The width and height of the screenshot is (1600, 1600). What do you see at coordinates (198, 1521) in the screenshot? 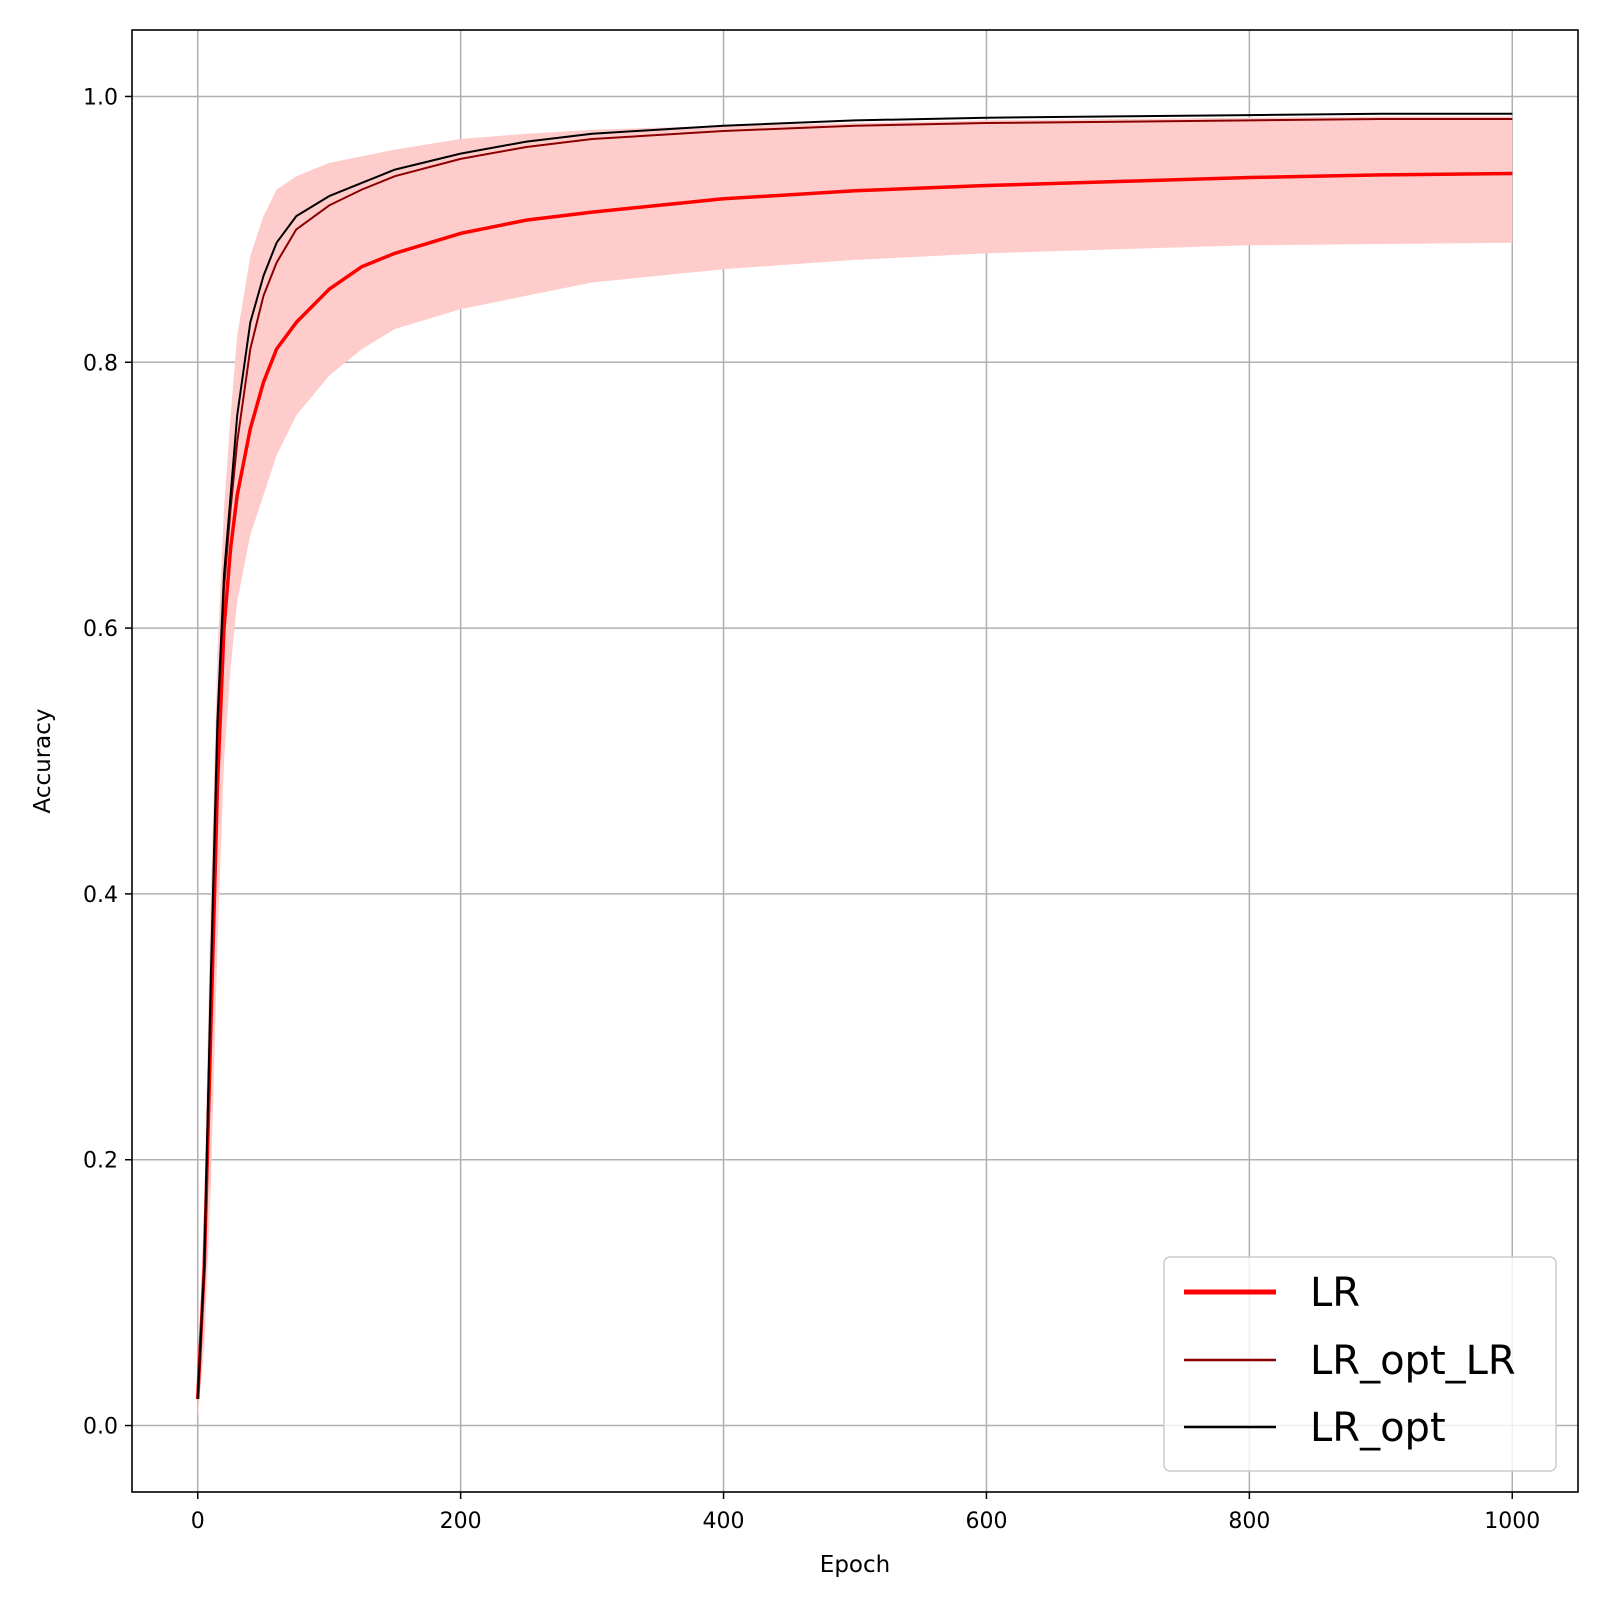
I see `x-tick-label: 0` at bounding box center [198, 1521].